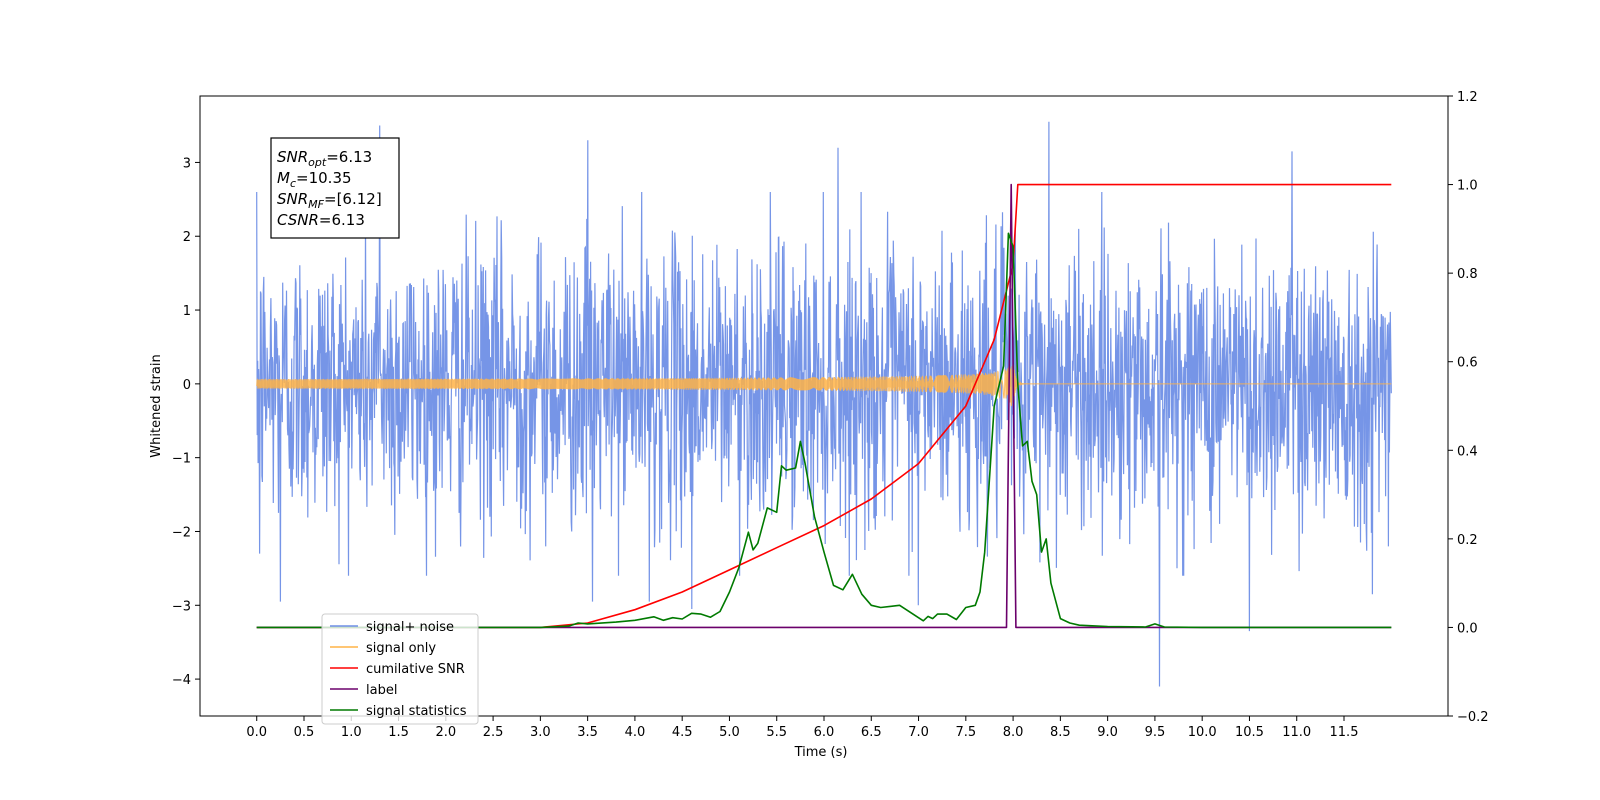  What do you see at coordinates (187, 163) in the screenshot?
I see `y-tick-label: 3` at bounding box center [187, 163].